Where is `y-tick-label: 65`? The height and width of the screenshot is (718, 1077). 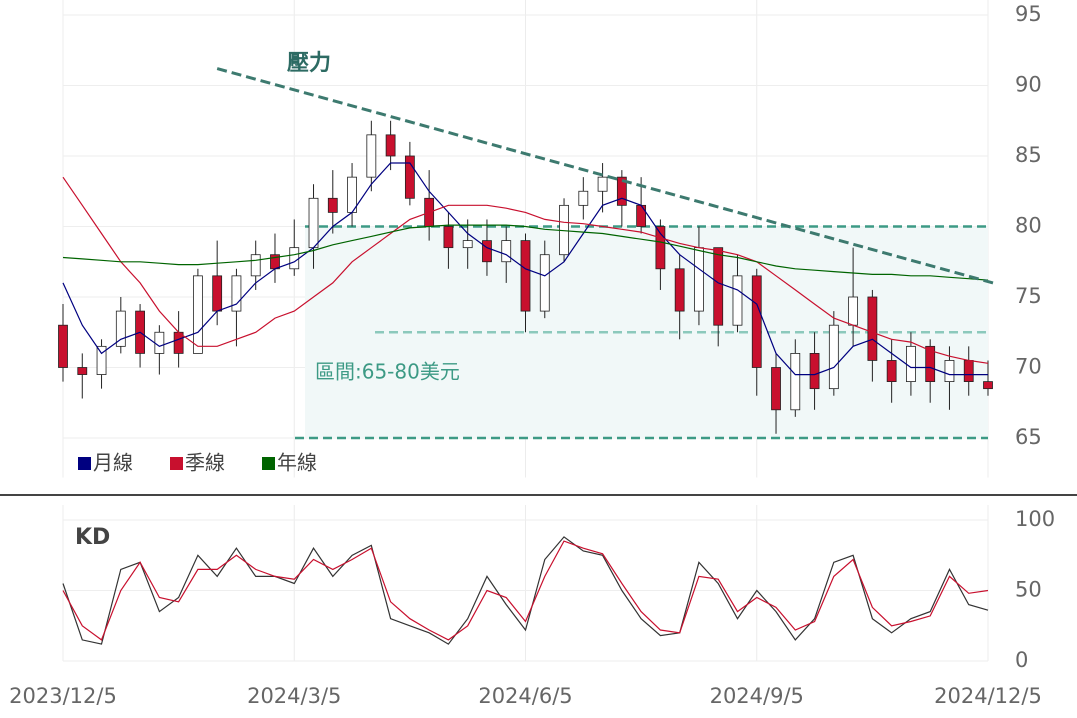 y-tick-label: 65 is located at coordinates (1028, 437).